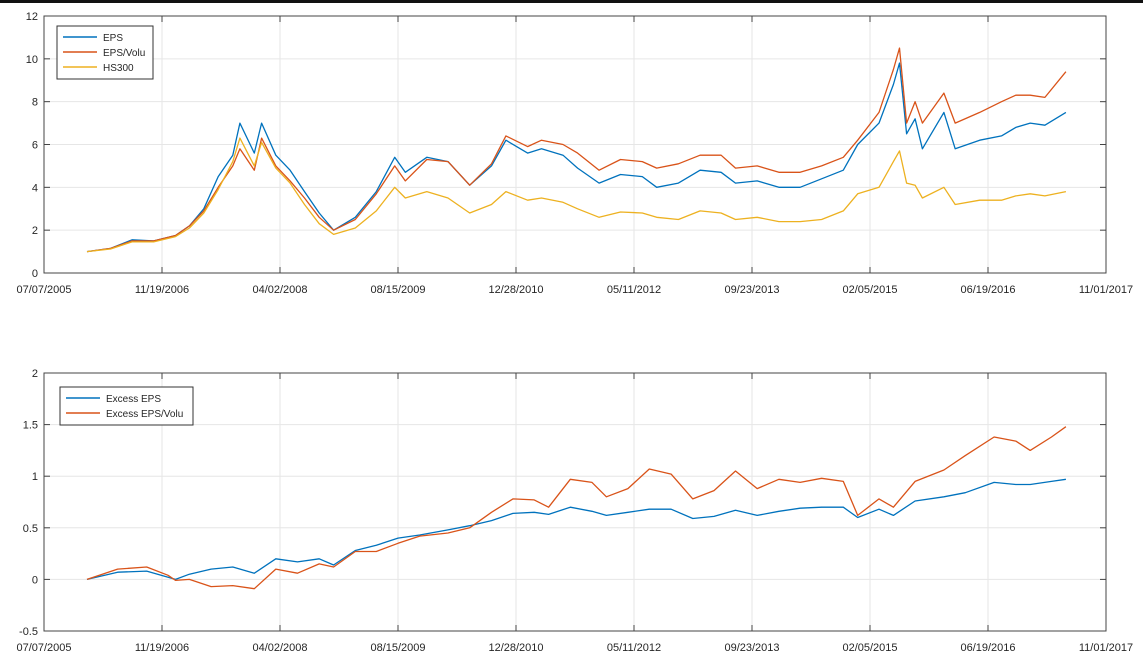 The image size is (1143, 663). Describe the element at coordinates (35, 477) in the screenshot. I see `y-tick-label: 1` at that location.